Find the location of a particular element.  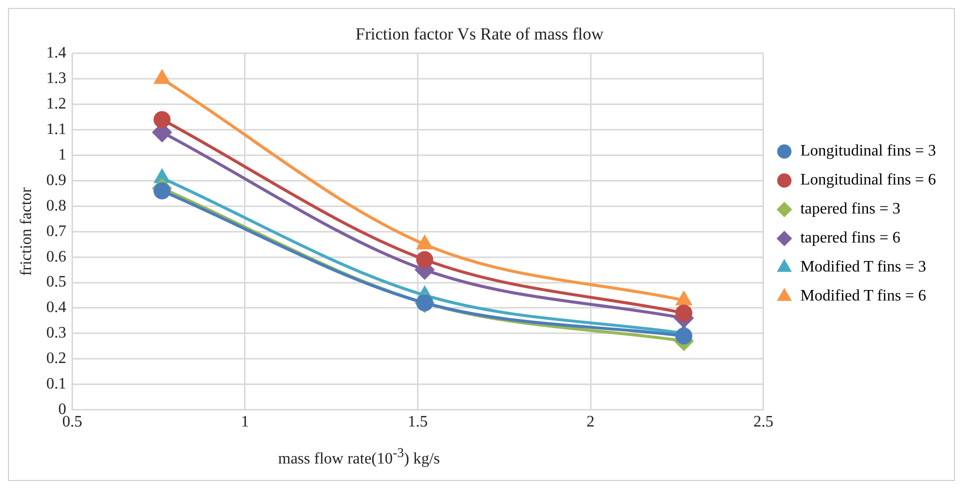

y-tick-label: 0.1 is located at coordinates (56, 384).